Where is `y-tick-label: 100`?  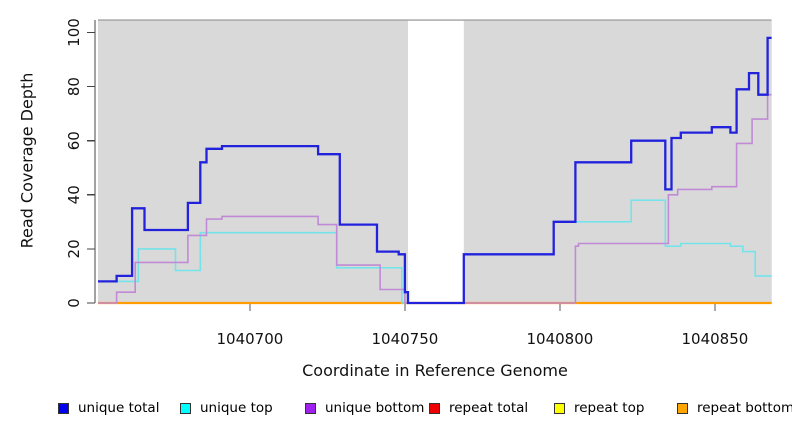
y-tick-label: 100 is located at coordinates (74, 32).